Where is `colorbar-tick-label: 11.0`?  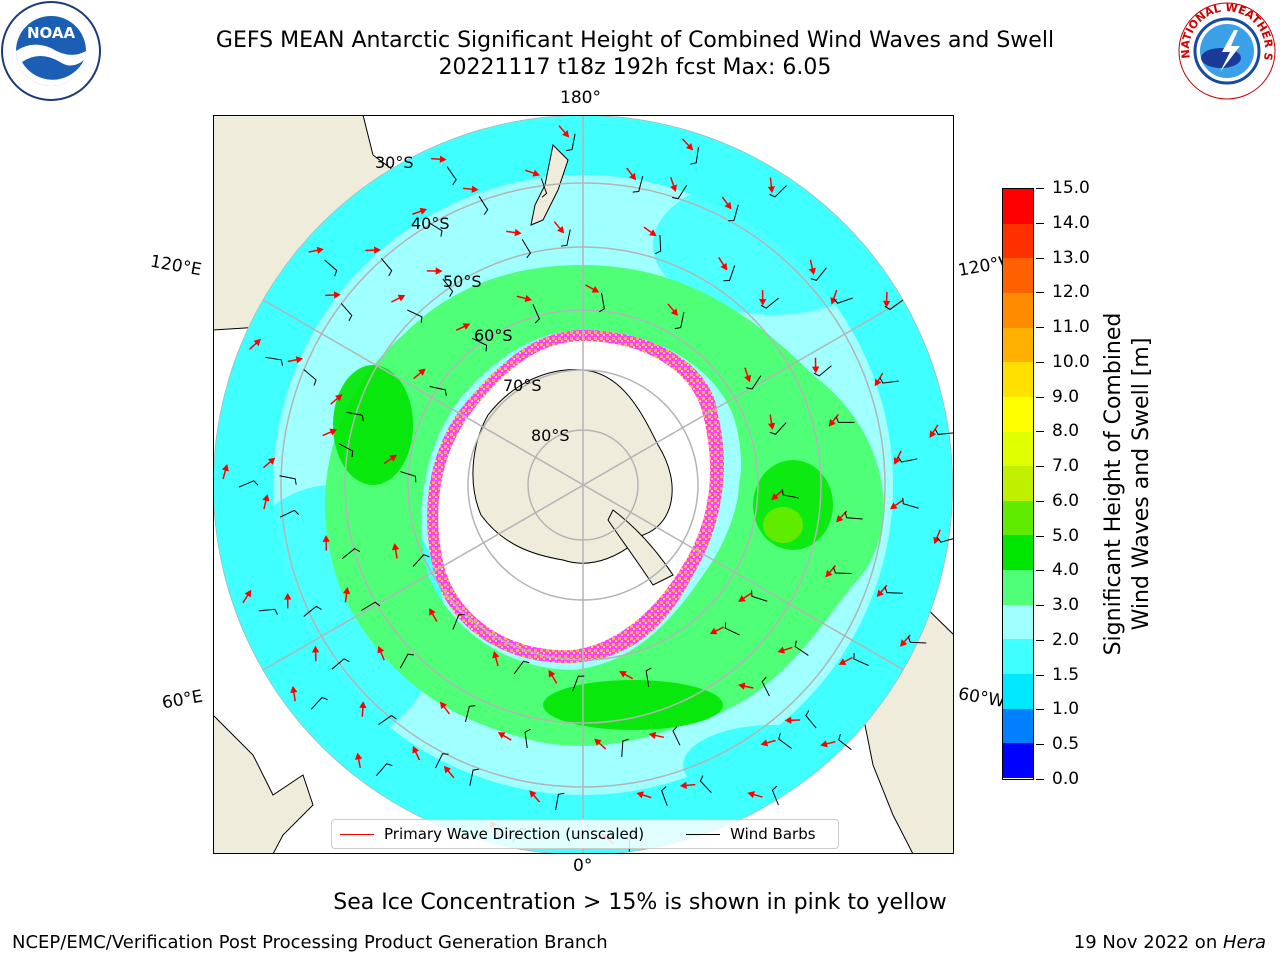 colorbar-tick-label: 11.0 is located at coordinates (1071, 327).